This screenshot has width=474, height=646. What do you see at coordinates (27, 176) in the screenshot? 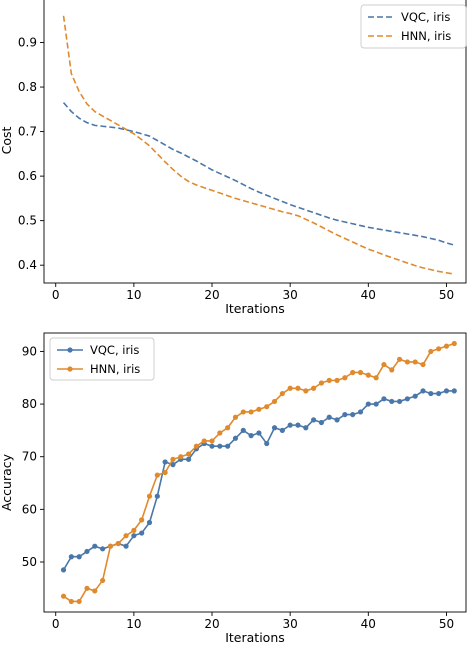
I see `cost-y-tick-label: 0.6` at bounding box center [27, 176].